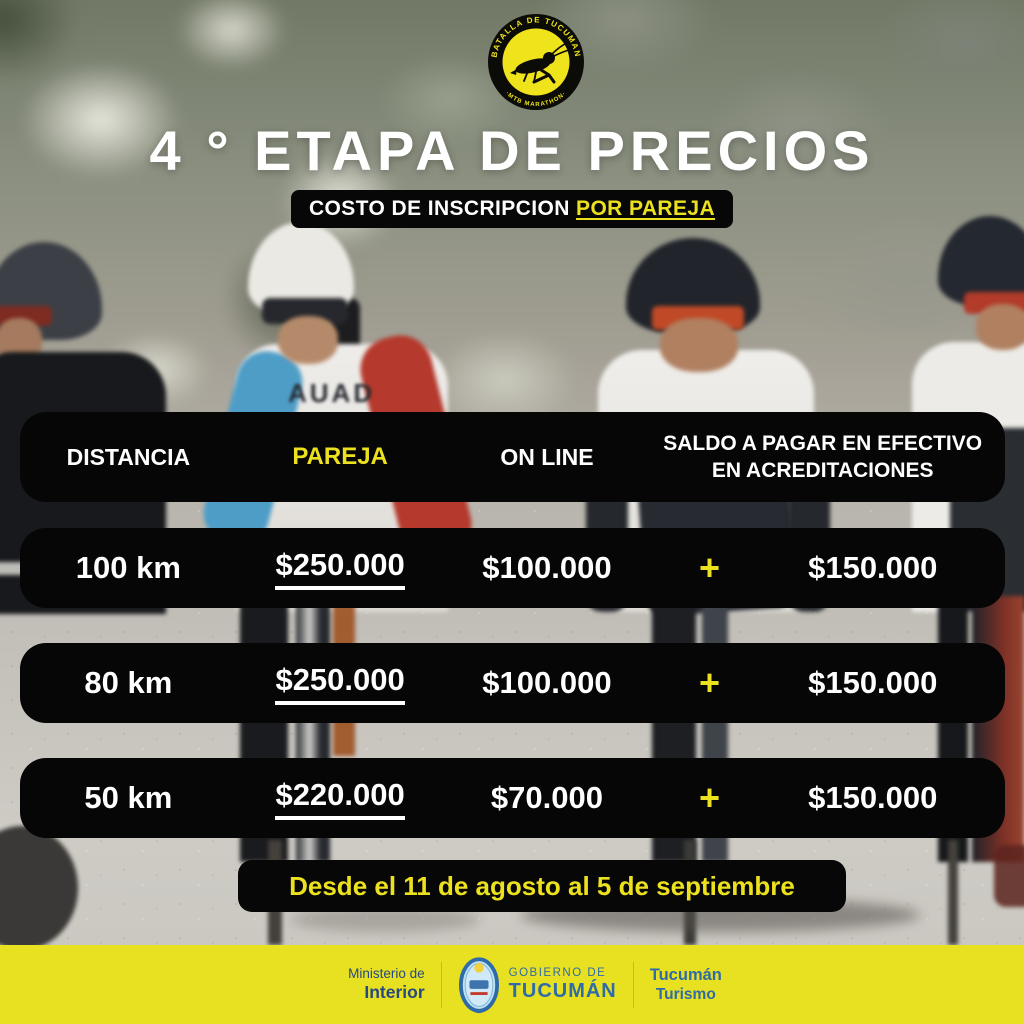 The height and width of the screenshot is (1024, 1024). Describe the element at coordinates (699, 345) in the screenshot. I see `rider-three-face` at that location.